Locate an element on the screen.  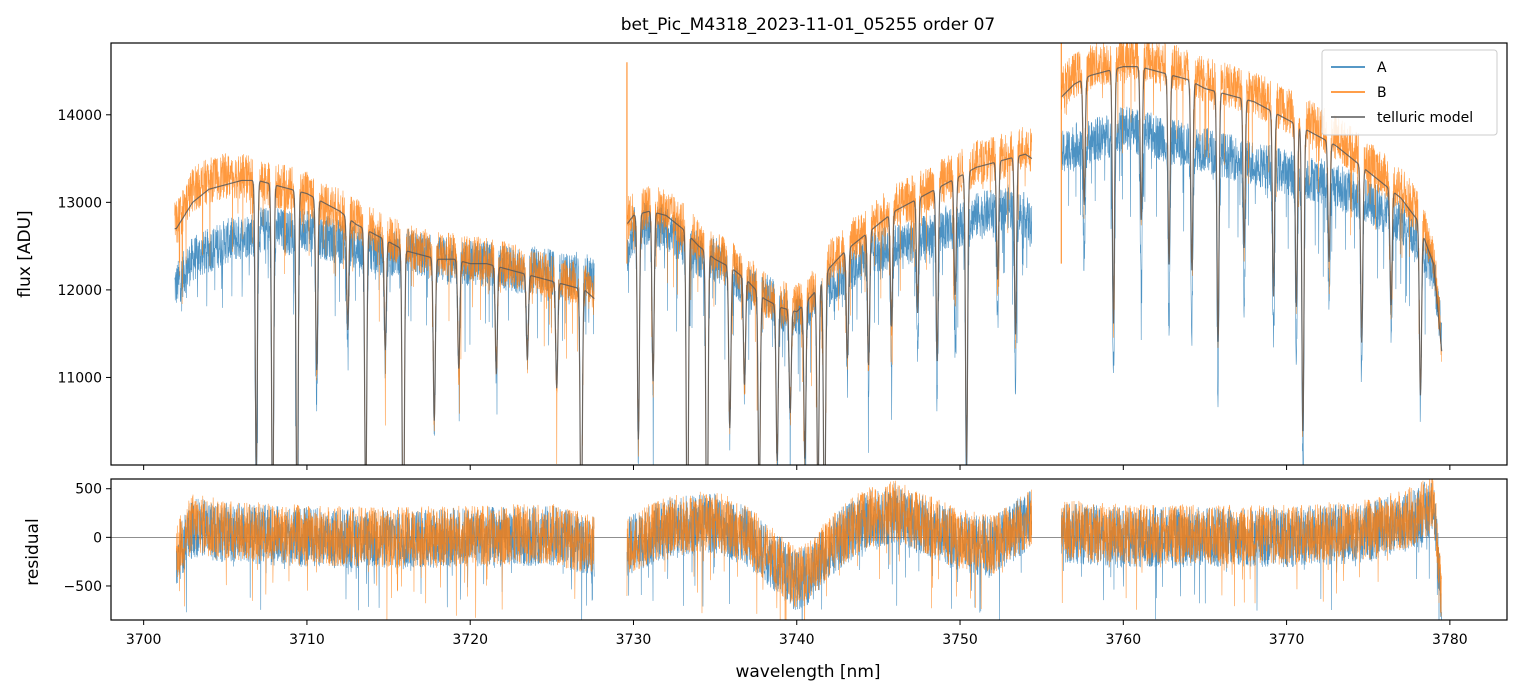
telluric-model-line-seg2 is located at coordinates (1251, 249).